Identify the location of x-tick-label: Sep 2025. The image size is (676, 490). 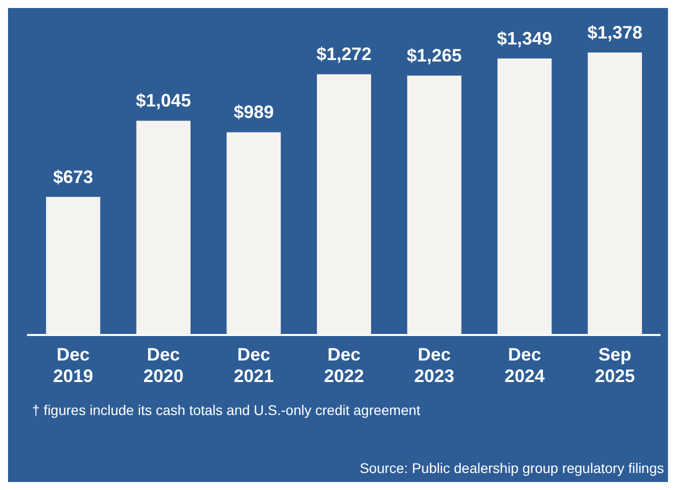
(614, 365).